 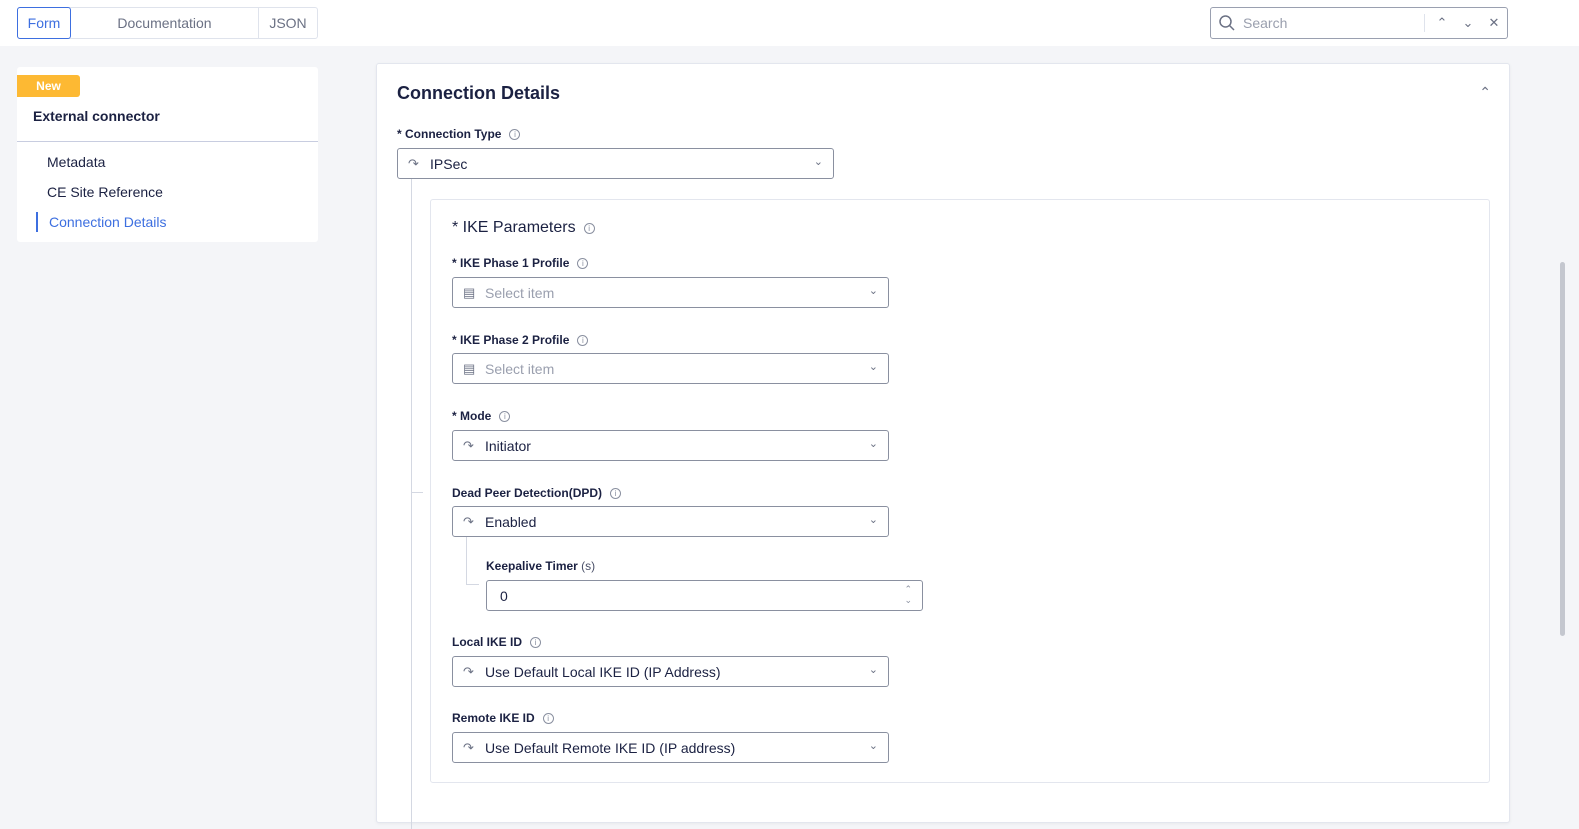 I want to click on ike-phase1-label: * IKE Phase 1 Profile i, so click(x=520, y=263).